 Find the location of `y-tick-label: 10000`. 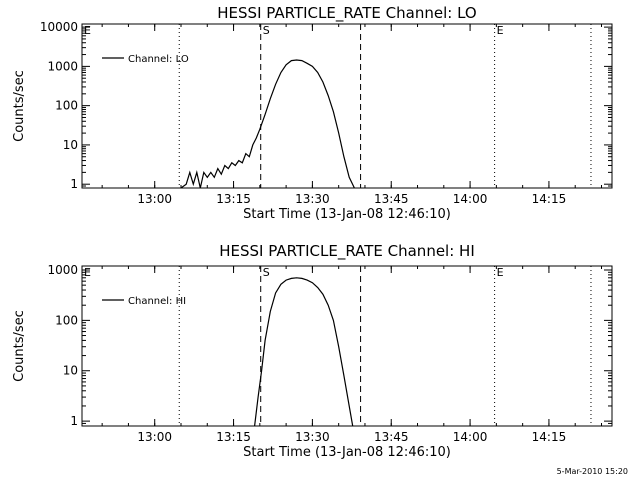

y-tick-label: 10000 is located at coordinates (59, 27).